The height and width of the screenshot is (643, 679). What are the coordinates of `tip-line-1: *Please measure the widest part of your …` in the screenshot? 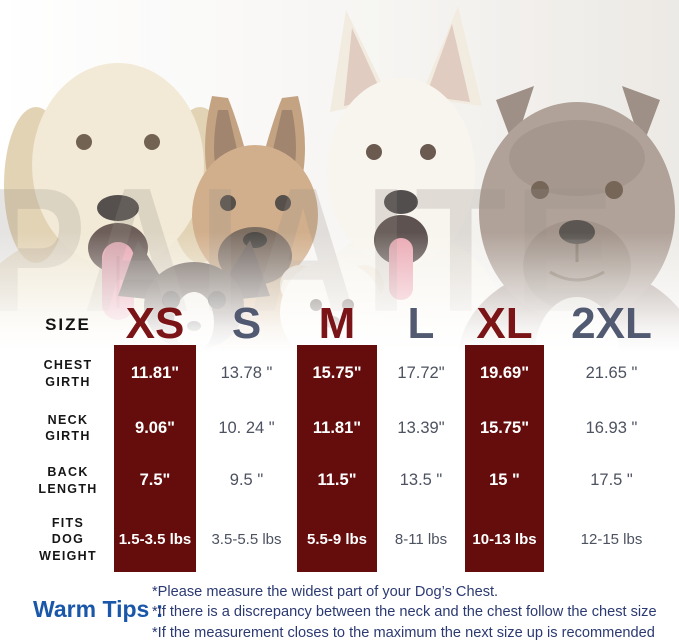 It's located at (325, 592).